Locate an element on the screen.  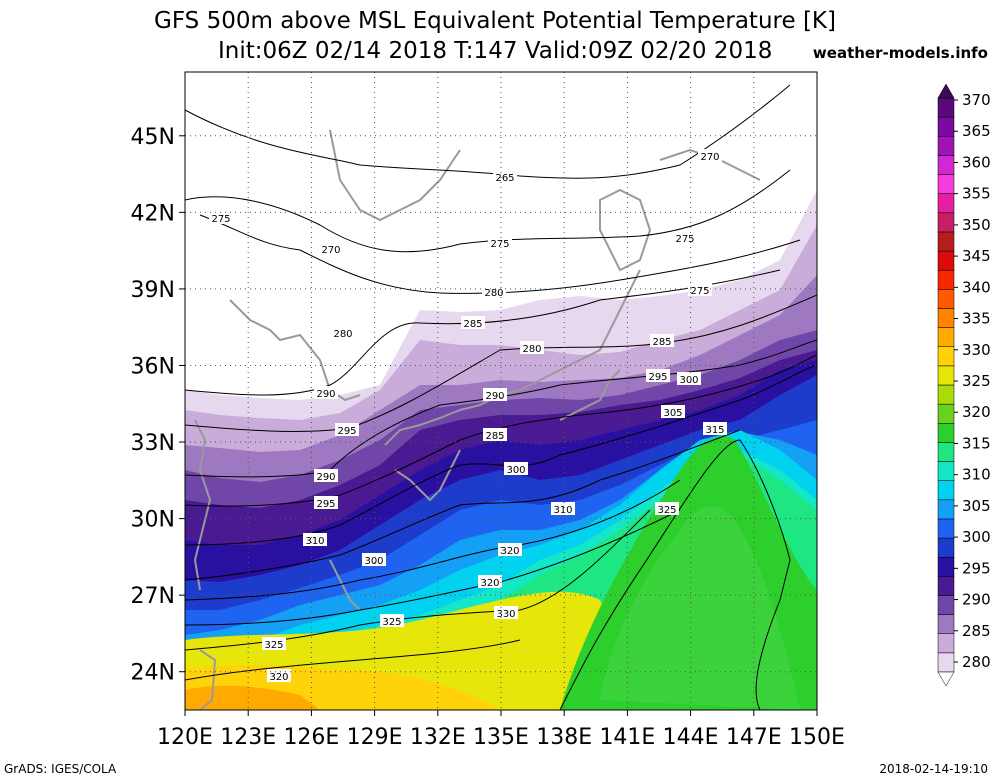
colorbar-min-arrow is located at coordinates (946, 679).